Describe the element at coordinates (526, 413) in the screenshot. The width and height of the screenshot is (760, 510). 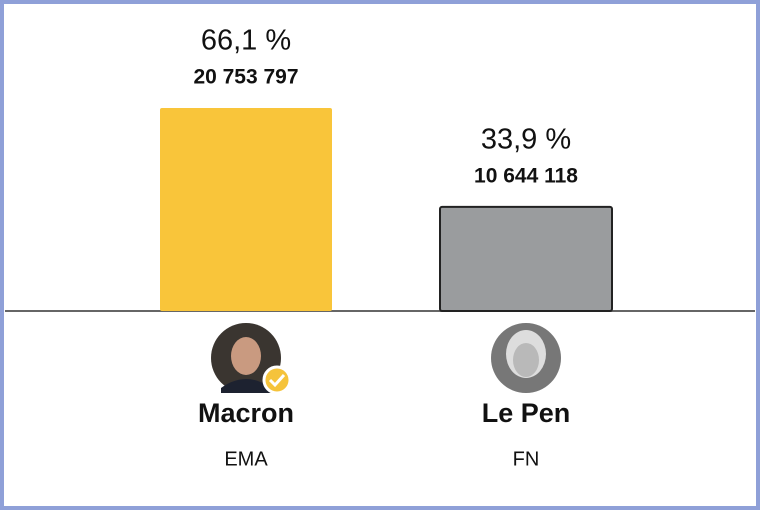
I see `candidate-name: Le Pen` at that location.